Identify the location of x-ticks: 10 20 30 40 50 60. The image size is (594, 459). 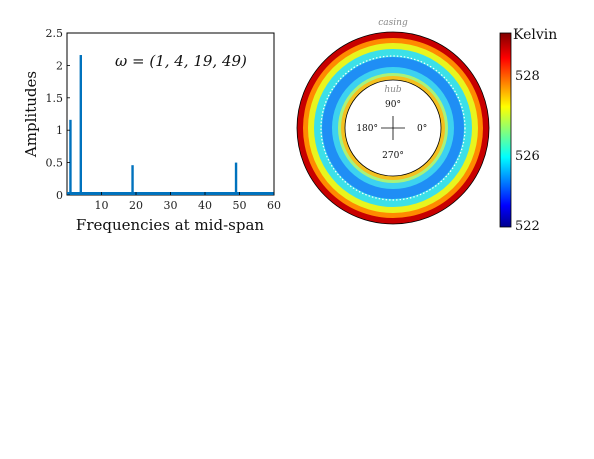
(188, 202).